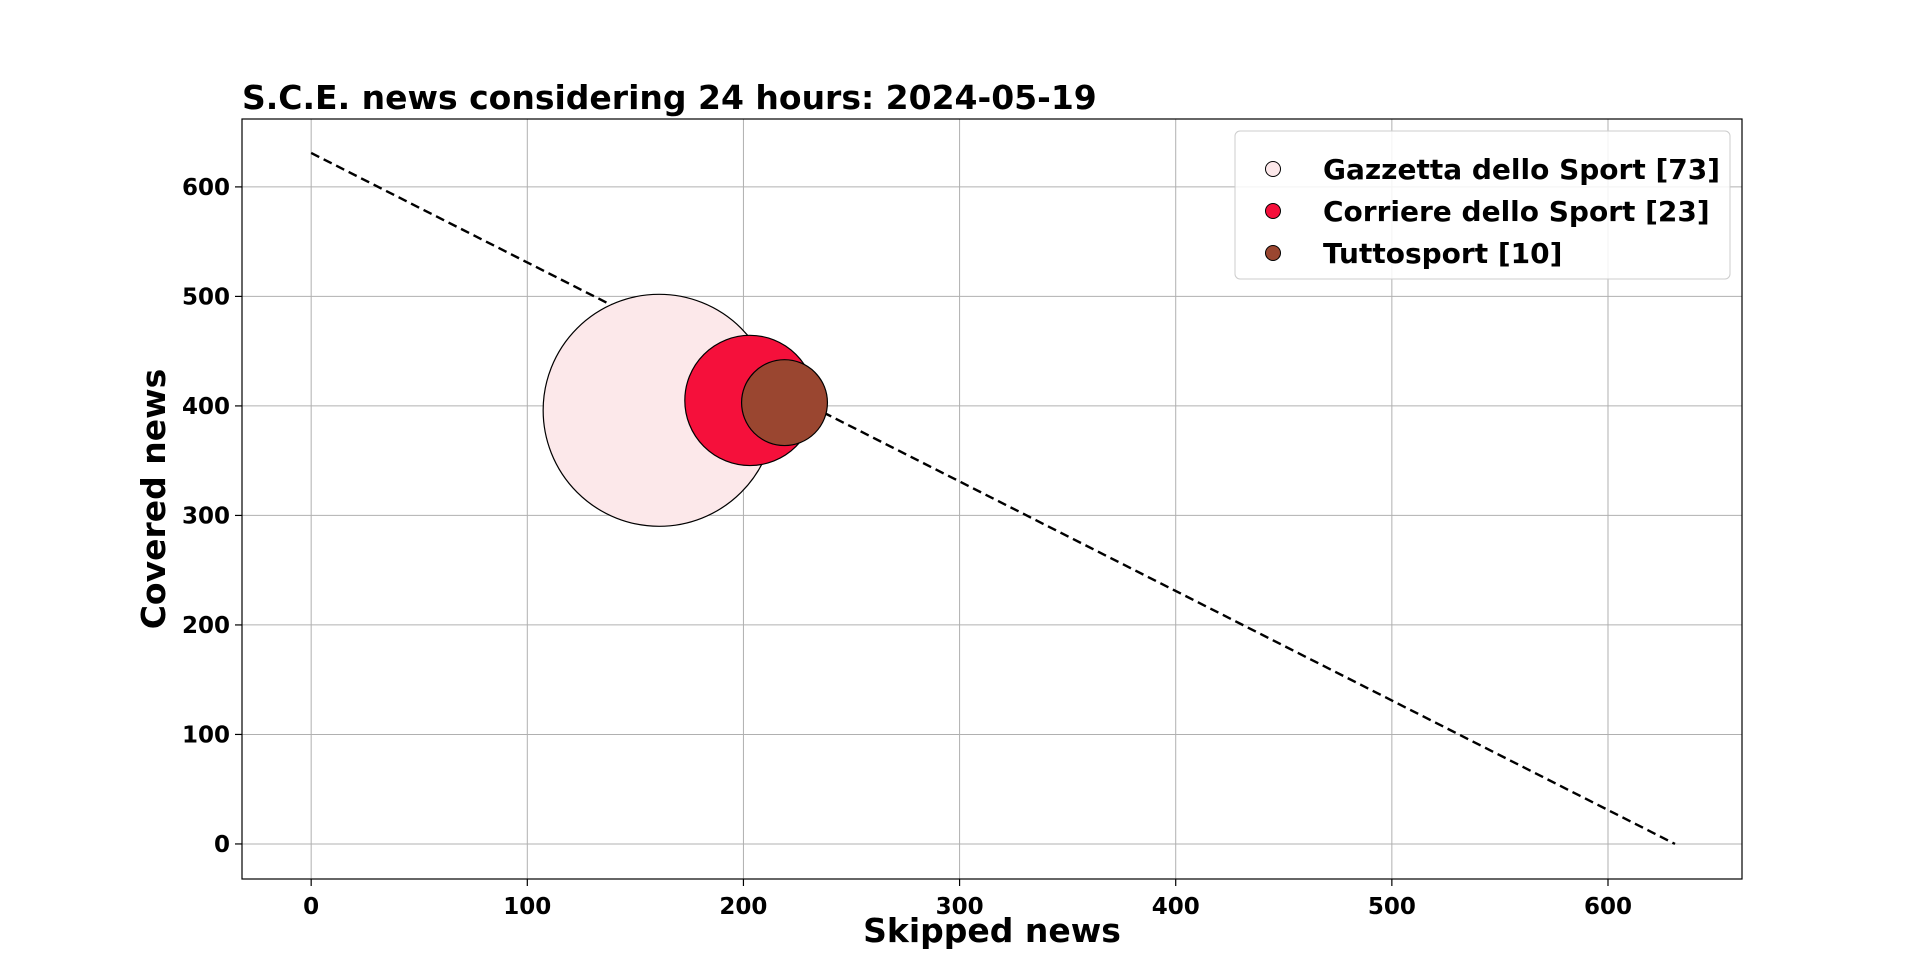  I want to click on y-tick-label: 200, so click(206, 626).